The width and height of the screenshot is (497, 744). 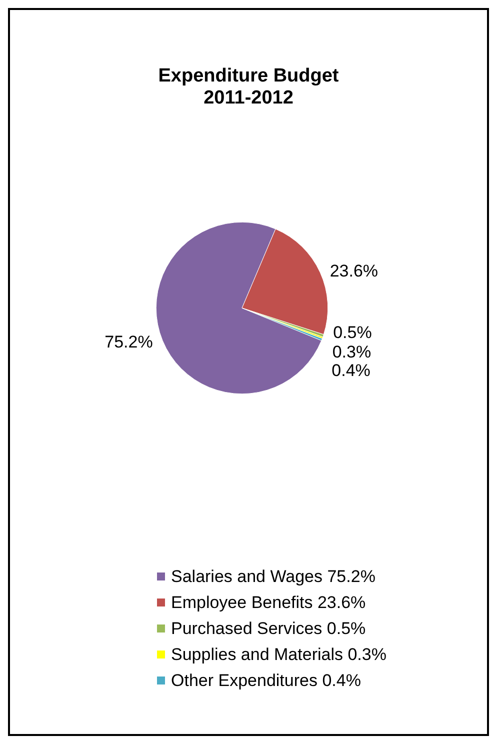 I want to click on legend-label: Employee Benefits 23.6%, so click(x=268, y=602).